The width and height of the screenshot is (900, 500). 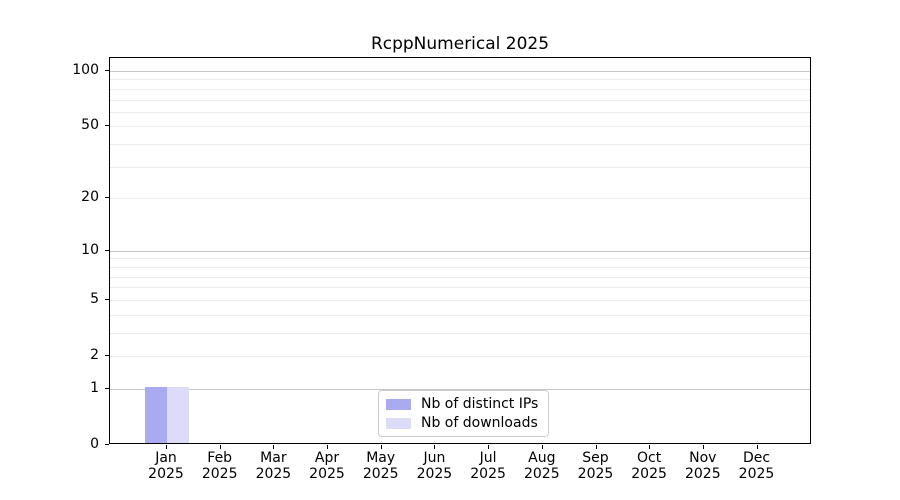 What do you see at coordinates (480, 404) in the screenshot?
I see `legend-label-distinct-ips: Nb of distinct IPs` at bounding box center [480, 404].